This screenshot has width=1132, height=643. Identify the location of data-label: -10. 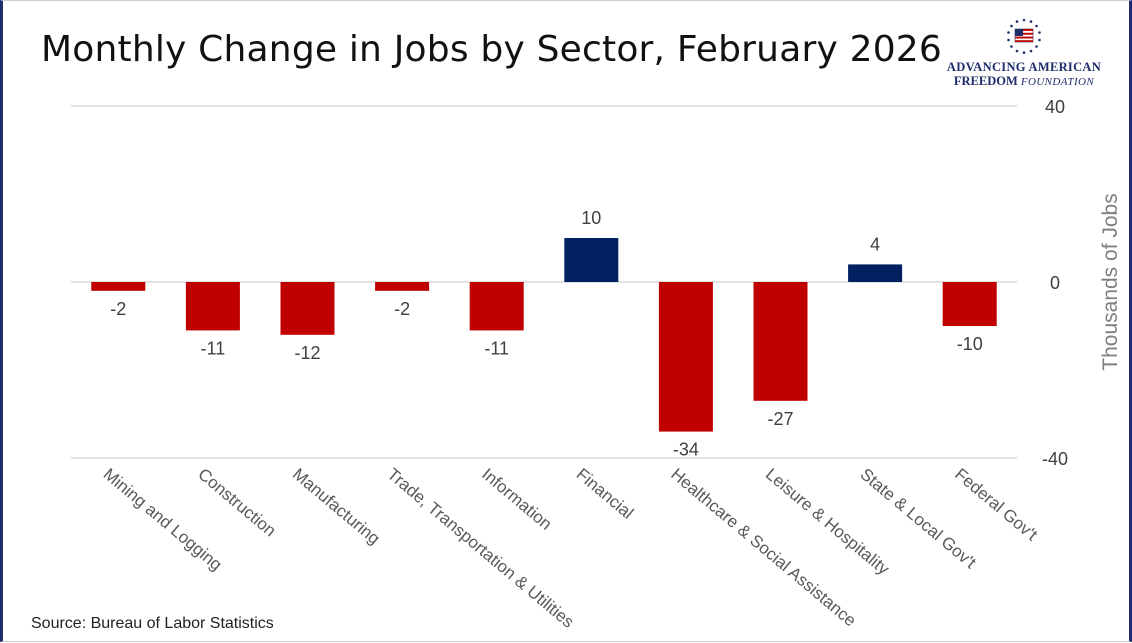
(970, 344).